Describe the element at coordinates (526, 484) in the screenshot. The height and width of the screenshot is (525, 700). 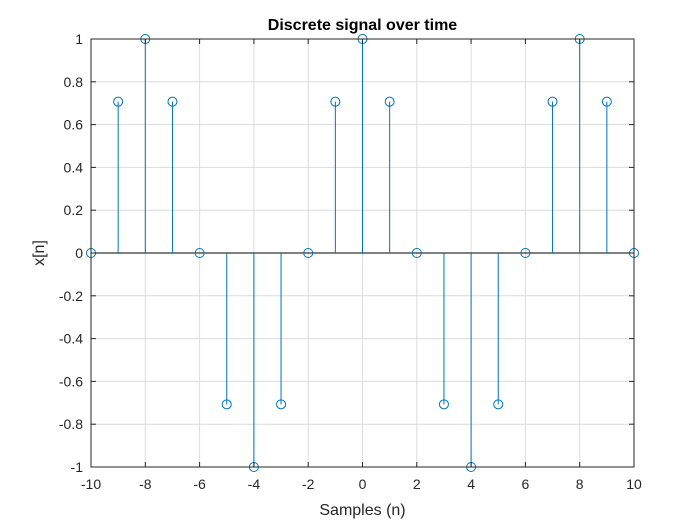
I see `x-tick-label: 6` at that location.